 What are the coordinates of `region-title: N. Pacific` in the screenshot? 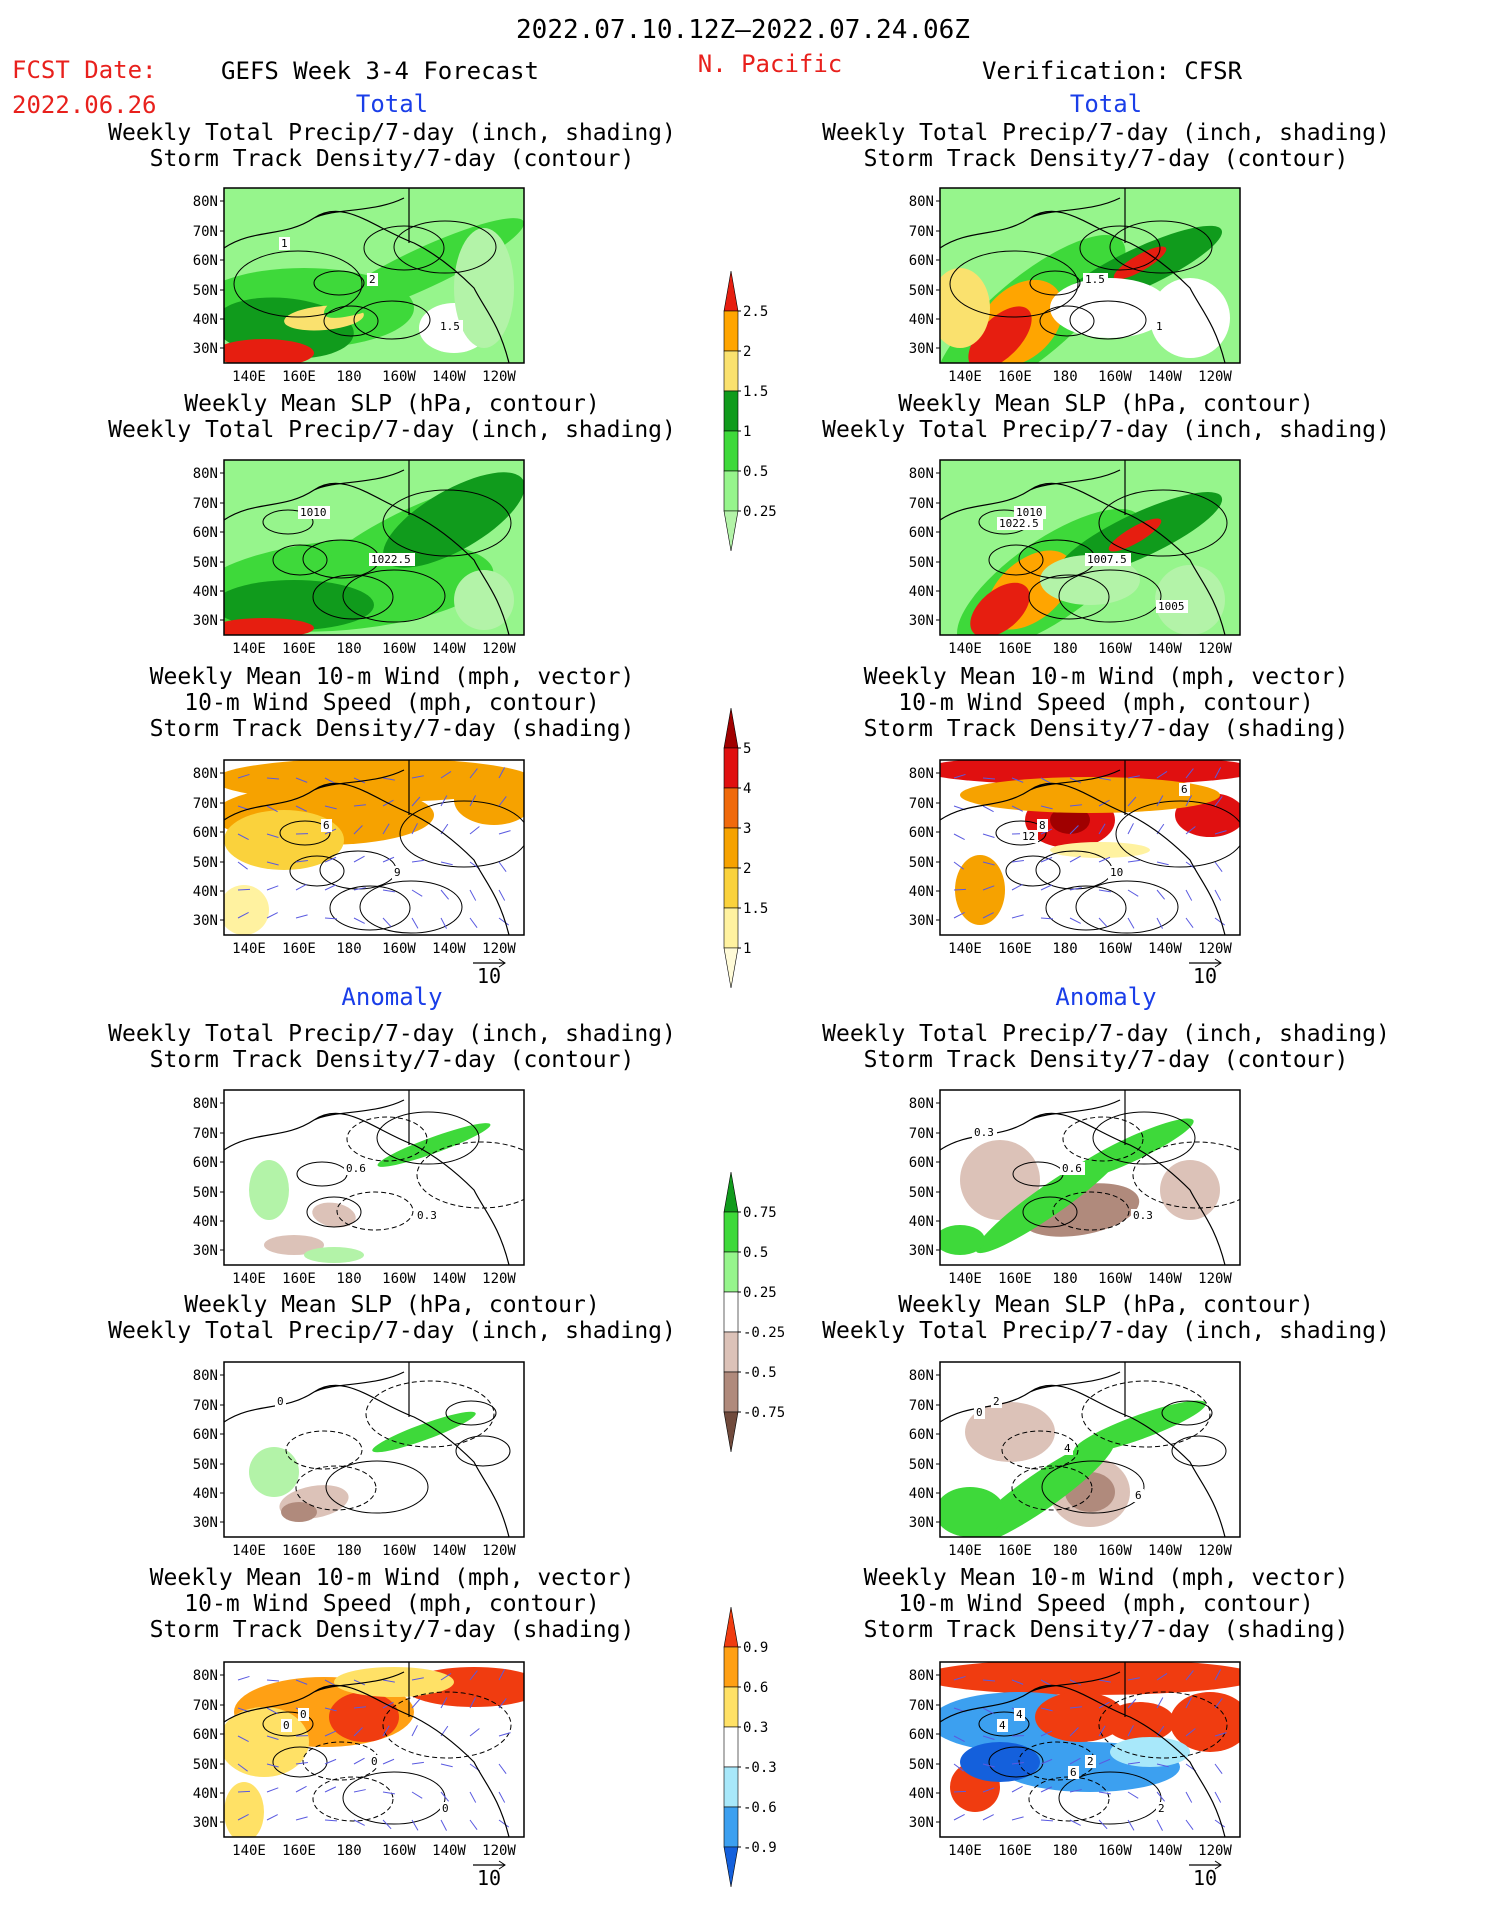 It's located at (770, 64).